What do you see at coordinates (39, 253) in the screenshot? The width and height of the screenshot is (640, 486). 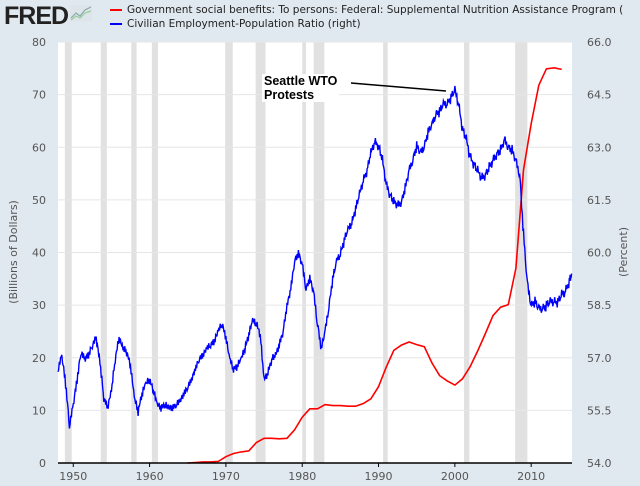 I see `y-left-tick-label: 40` at bounding box center [39, 253].